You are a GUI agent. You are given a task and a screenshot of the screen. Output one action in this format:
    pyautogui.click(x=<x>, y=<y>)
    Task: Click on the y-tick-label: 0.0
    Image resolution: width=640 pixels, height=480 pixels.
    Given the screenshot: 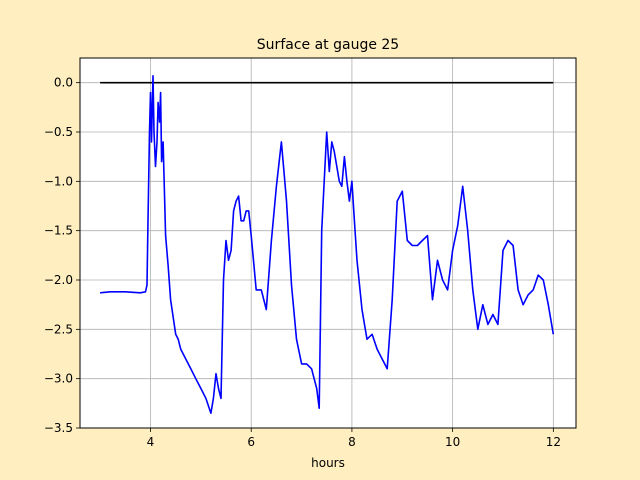 What is the action you would take?
    pyautogui.click(x=63, y=83)
    